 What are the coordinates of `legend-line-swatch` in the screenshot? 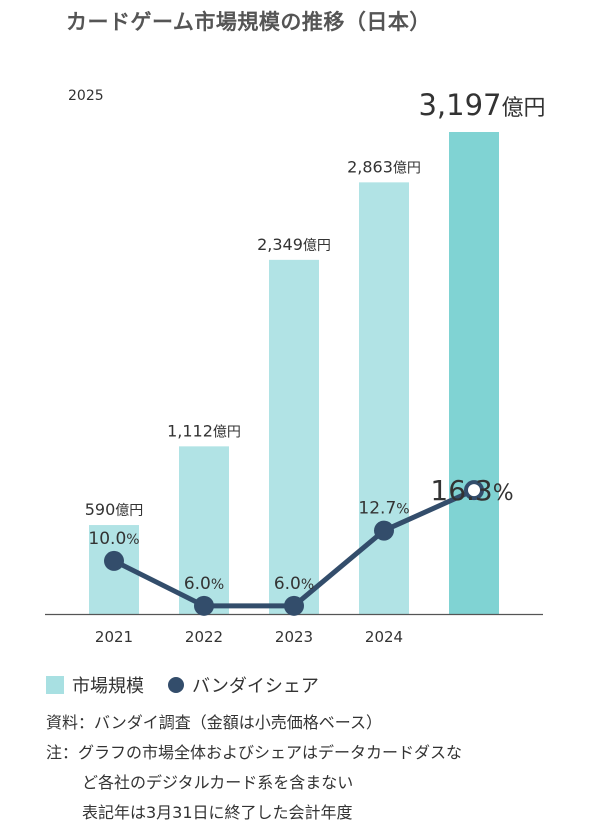 It's located at (176, 685).